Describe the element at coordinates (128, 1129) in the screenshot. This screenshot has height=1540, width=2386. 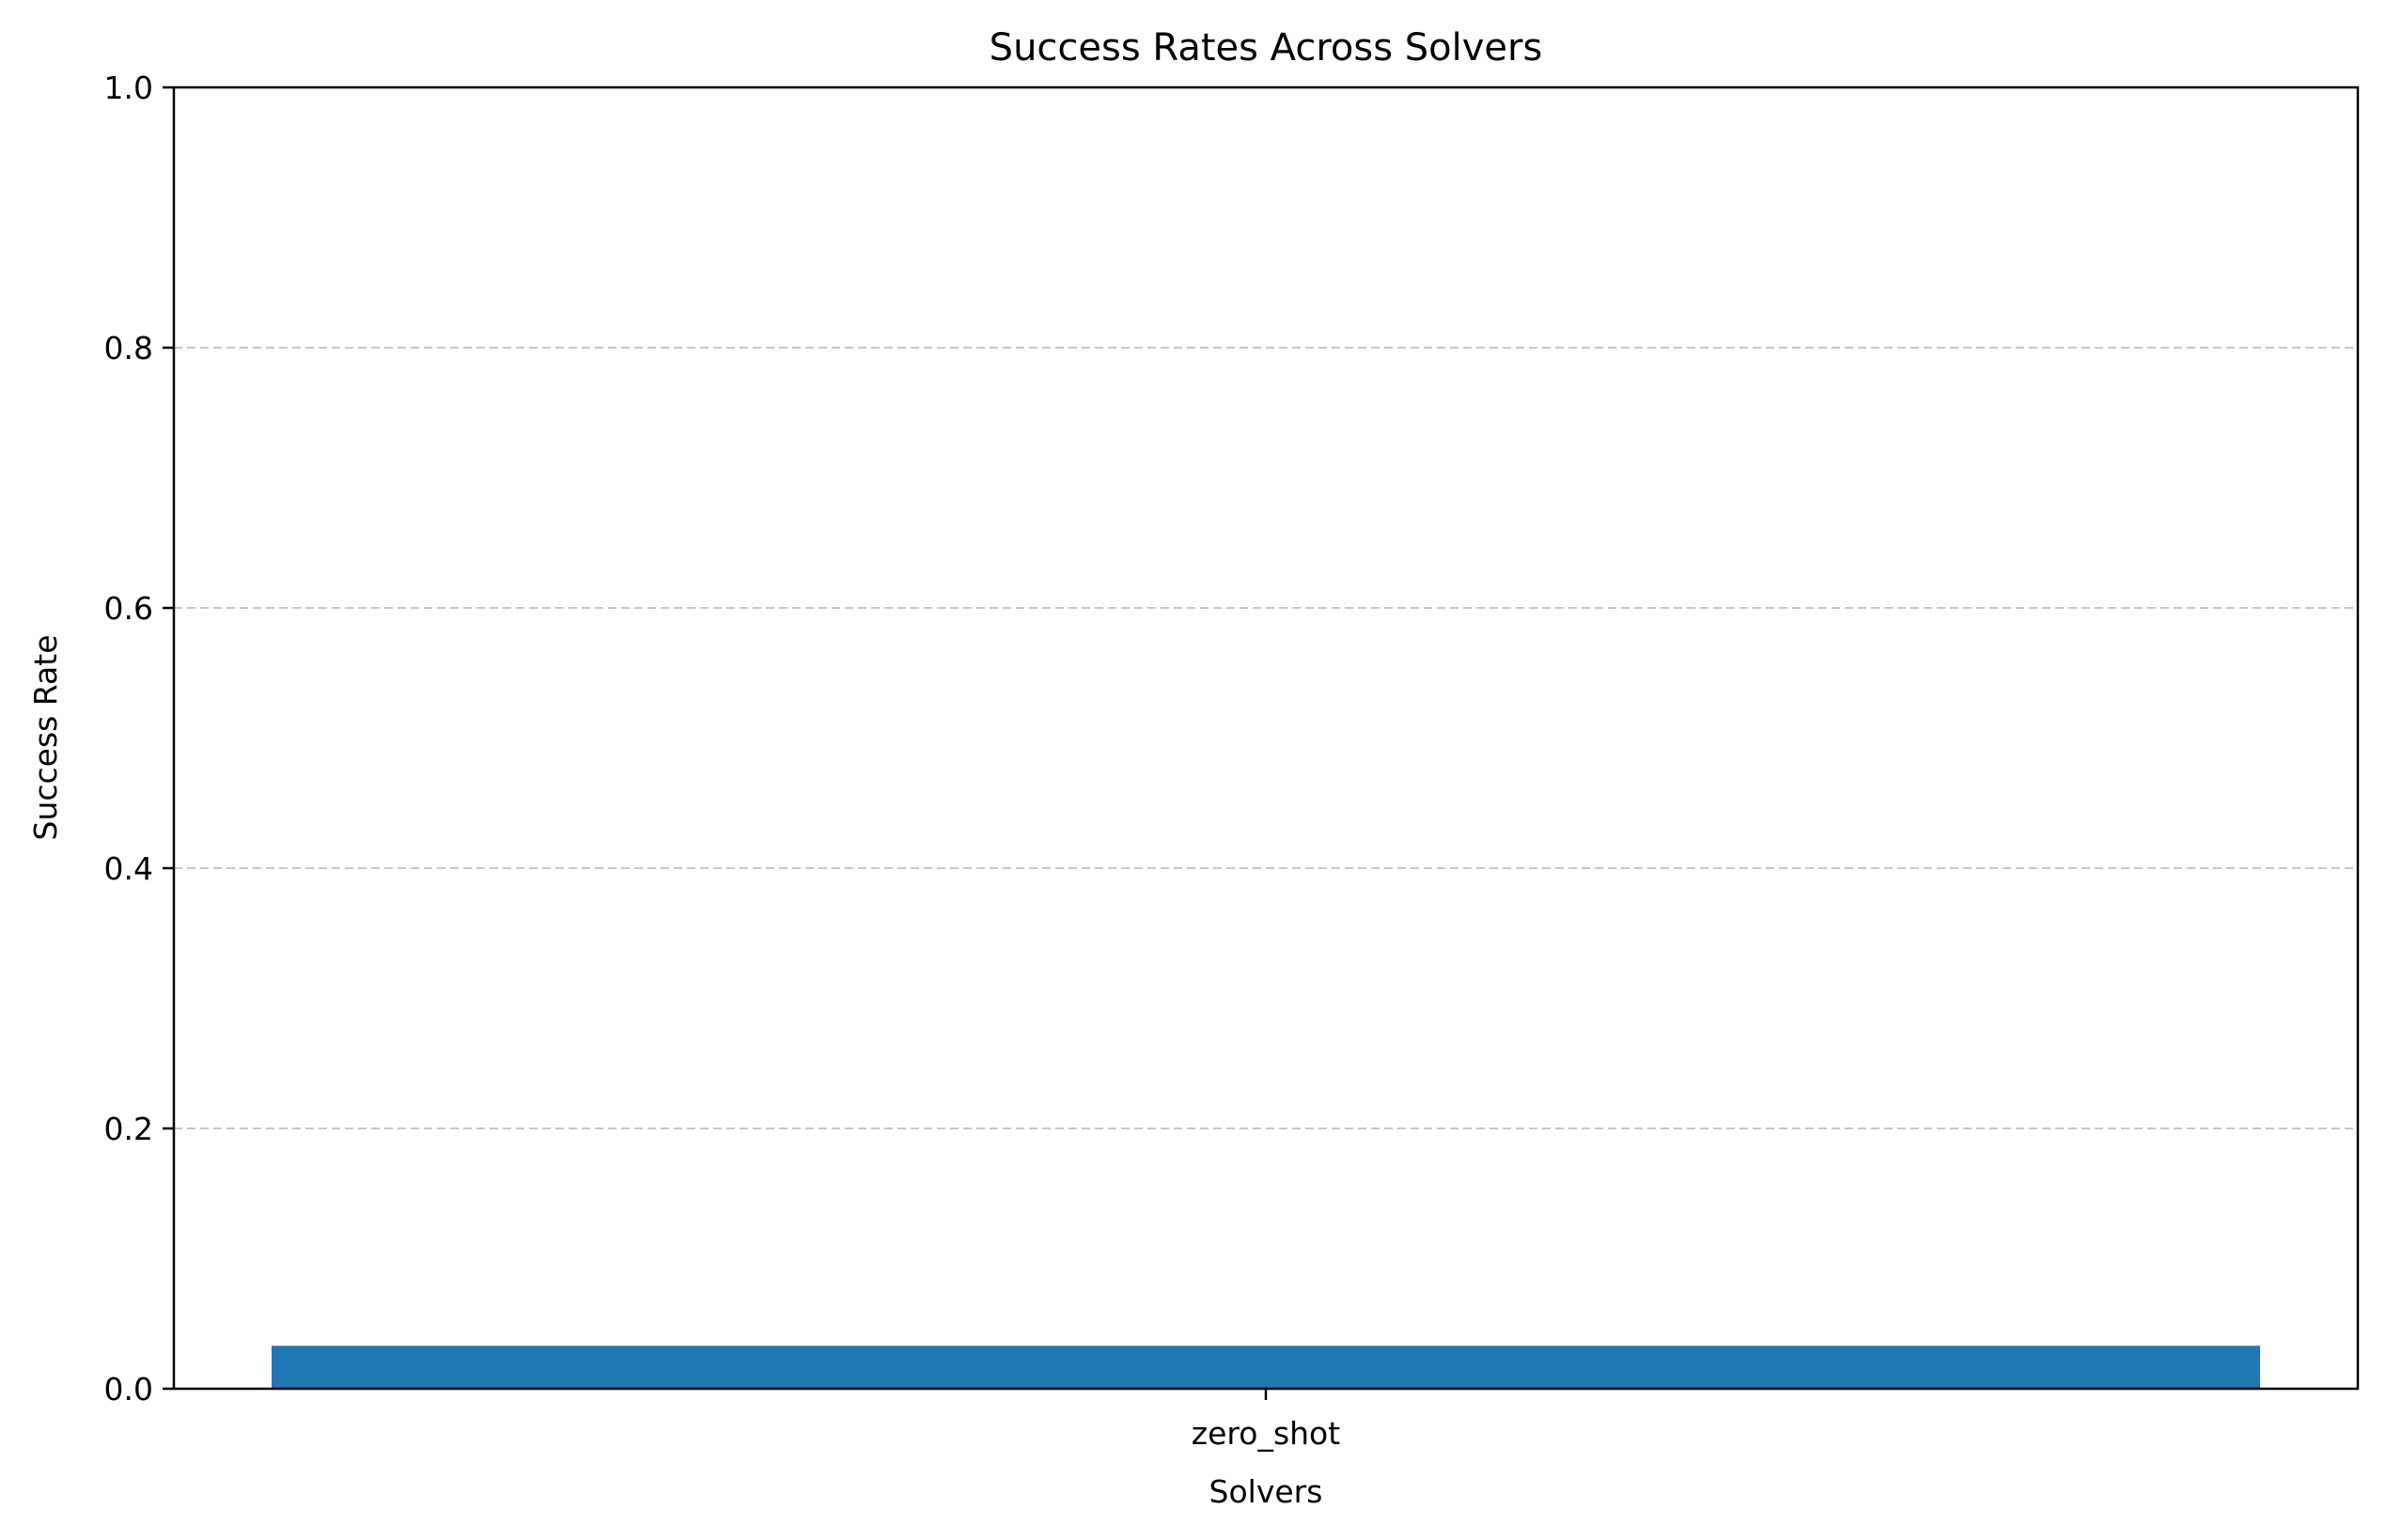
I see `y-tick-label: 0.2` at that location.